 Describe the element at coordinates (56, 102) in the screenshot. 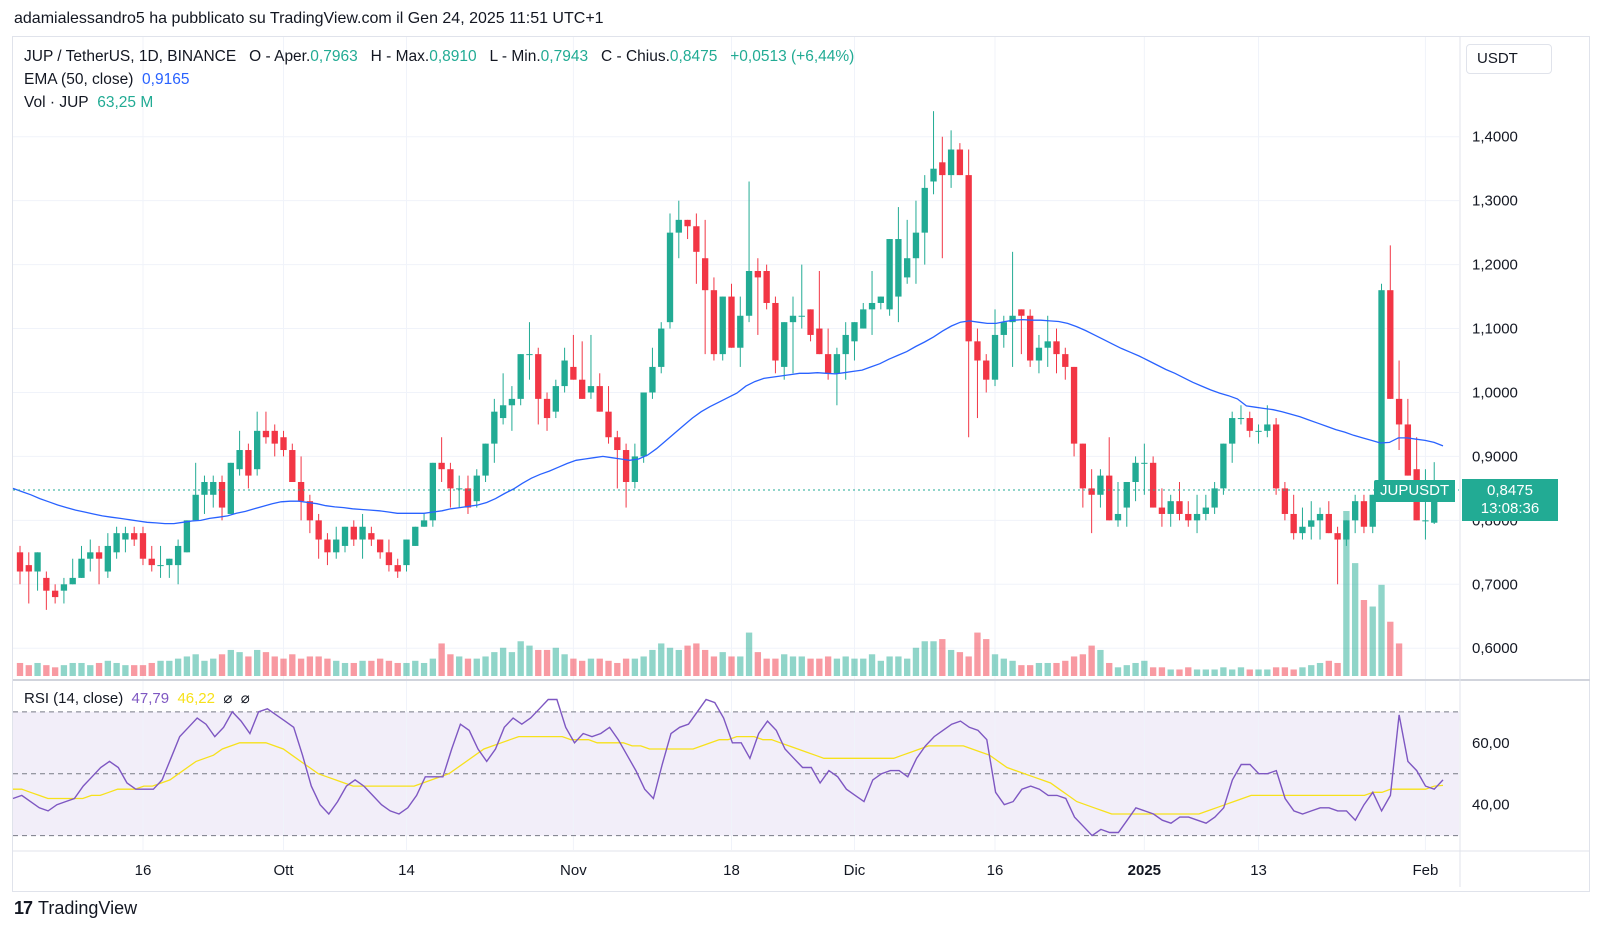

I see `volume-label: Vol · JUP` at that location.